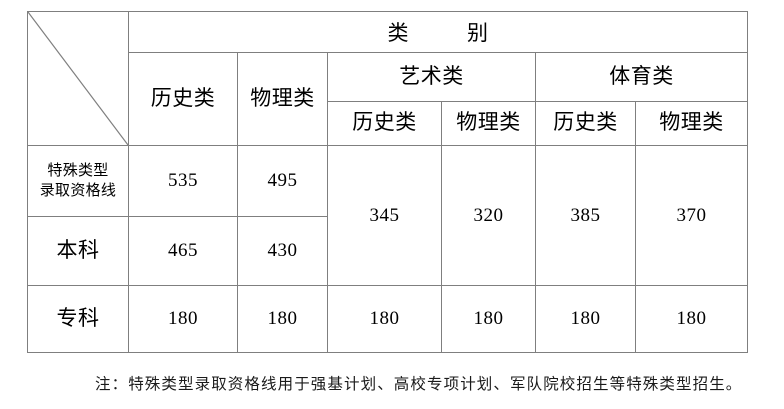 The image size is (784, 409). Describe the element at coordinates (78, 319) in the screenshot. I see `row-label-junior-college: 专科` at that location.